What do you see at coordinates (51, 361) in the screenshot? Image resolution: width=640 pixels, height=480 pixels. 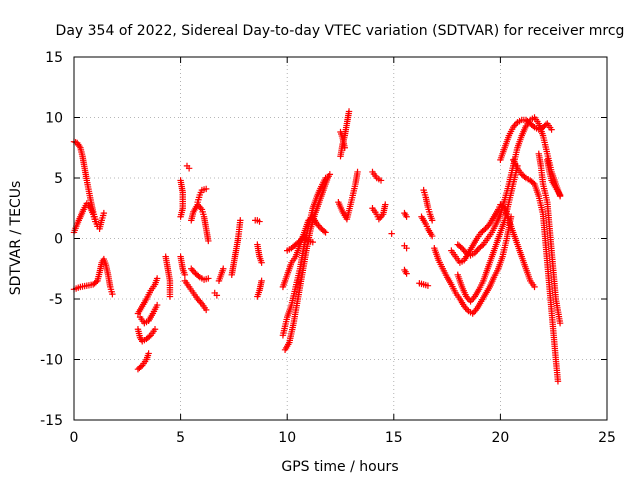 I see `y-tick-label: -10` at bounding box center [51, 361].